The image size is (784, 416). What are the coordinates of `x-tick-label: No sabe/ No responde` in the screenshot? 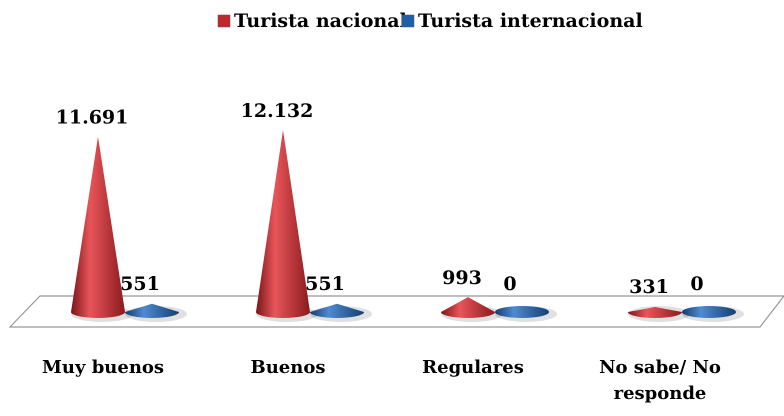 It's located at (660, 380).